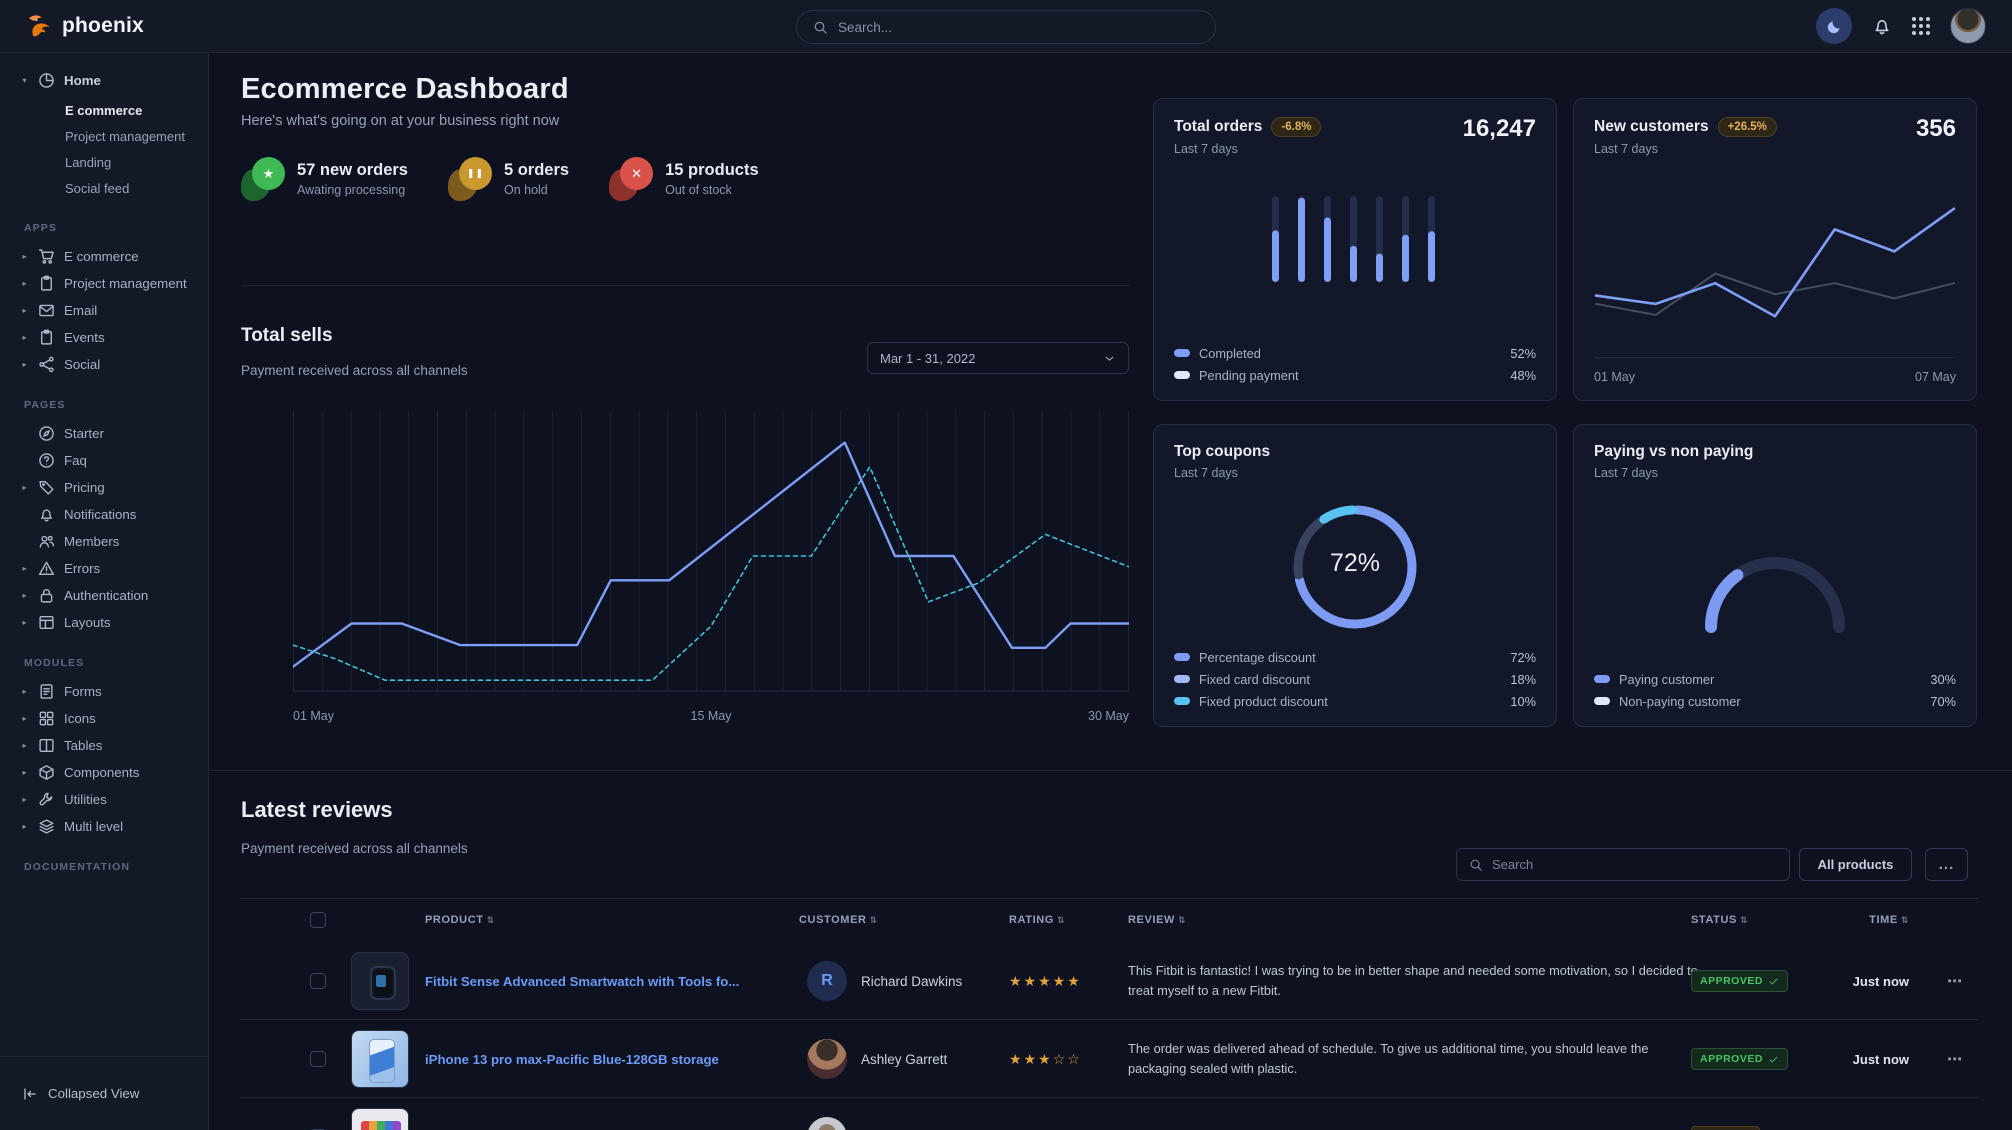 The height and width of the screenshot is (1130, 2012). I want to click on sidebar-item-label: Starter, so click(84, 433).